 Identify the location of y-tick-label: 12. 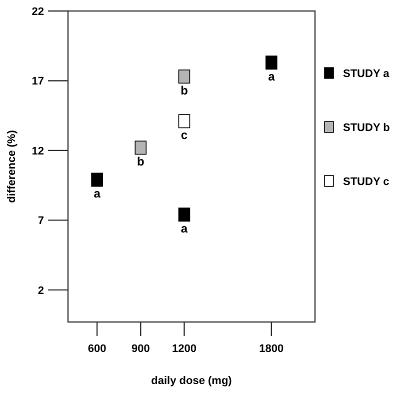
(38, 151).